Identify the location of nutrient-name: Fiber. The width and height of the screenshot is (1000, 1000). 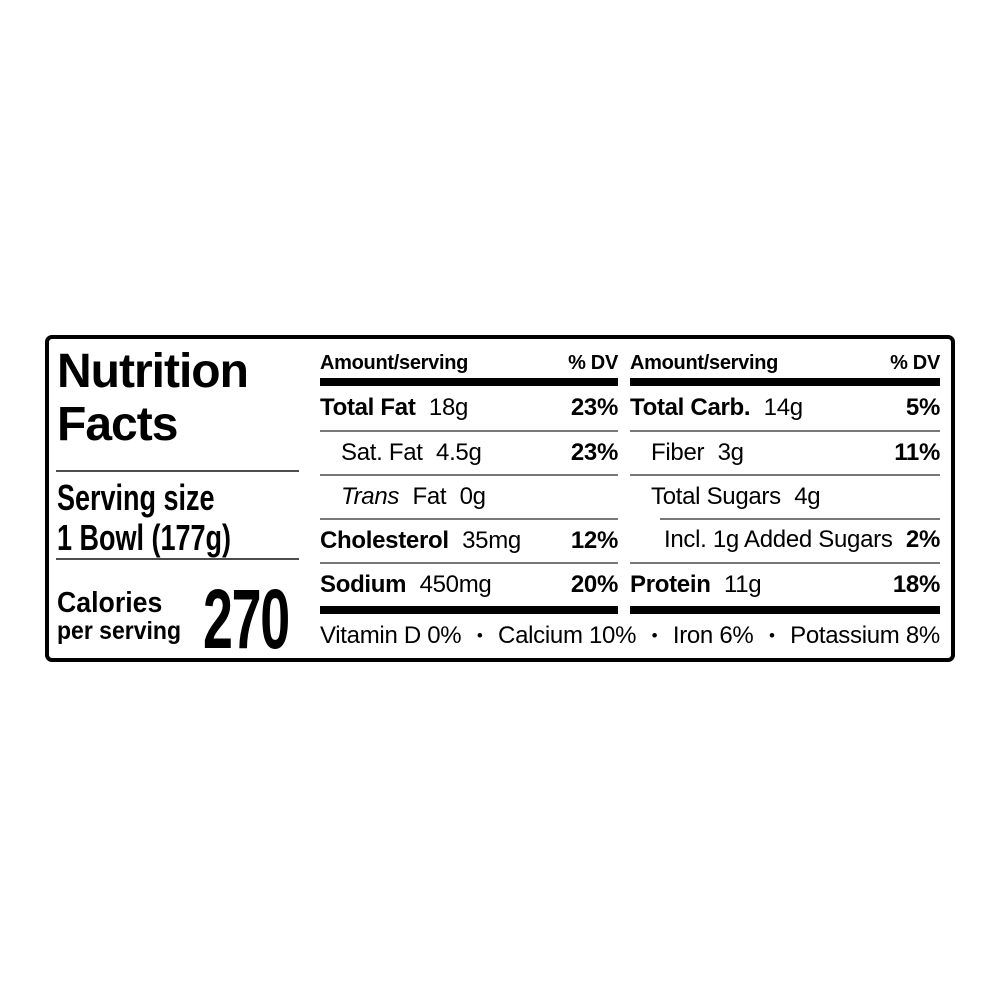
(678, 452).